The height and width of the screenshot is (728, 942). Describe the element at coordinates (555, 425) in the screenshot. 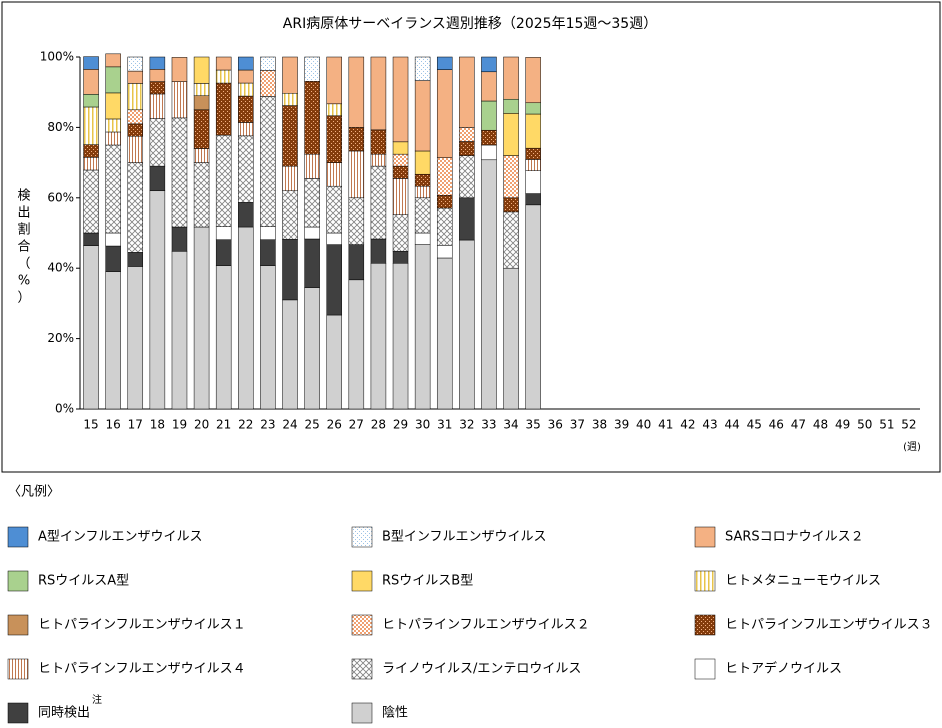

I see `x-tick-label: 36` at that location.